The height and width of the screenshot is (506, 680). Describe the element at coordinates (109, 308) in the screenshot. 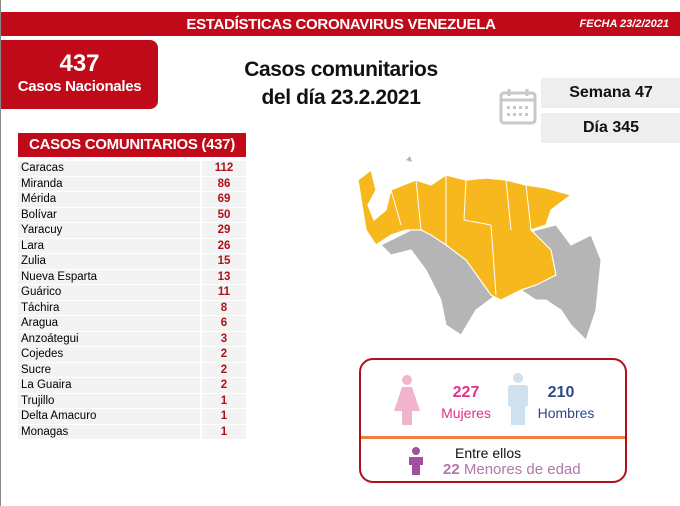

I see `state-name: Táchira` at that location.